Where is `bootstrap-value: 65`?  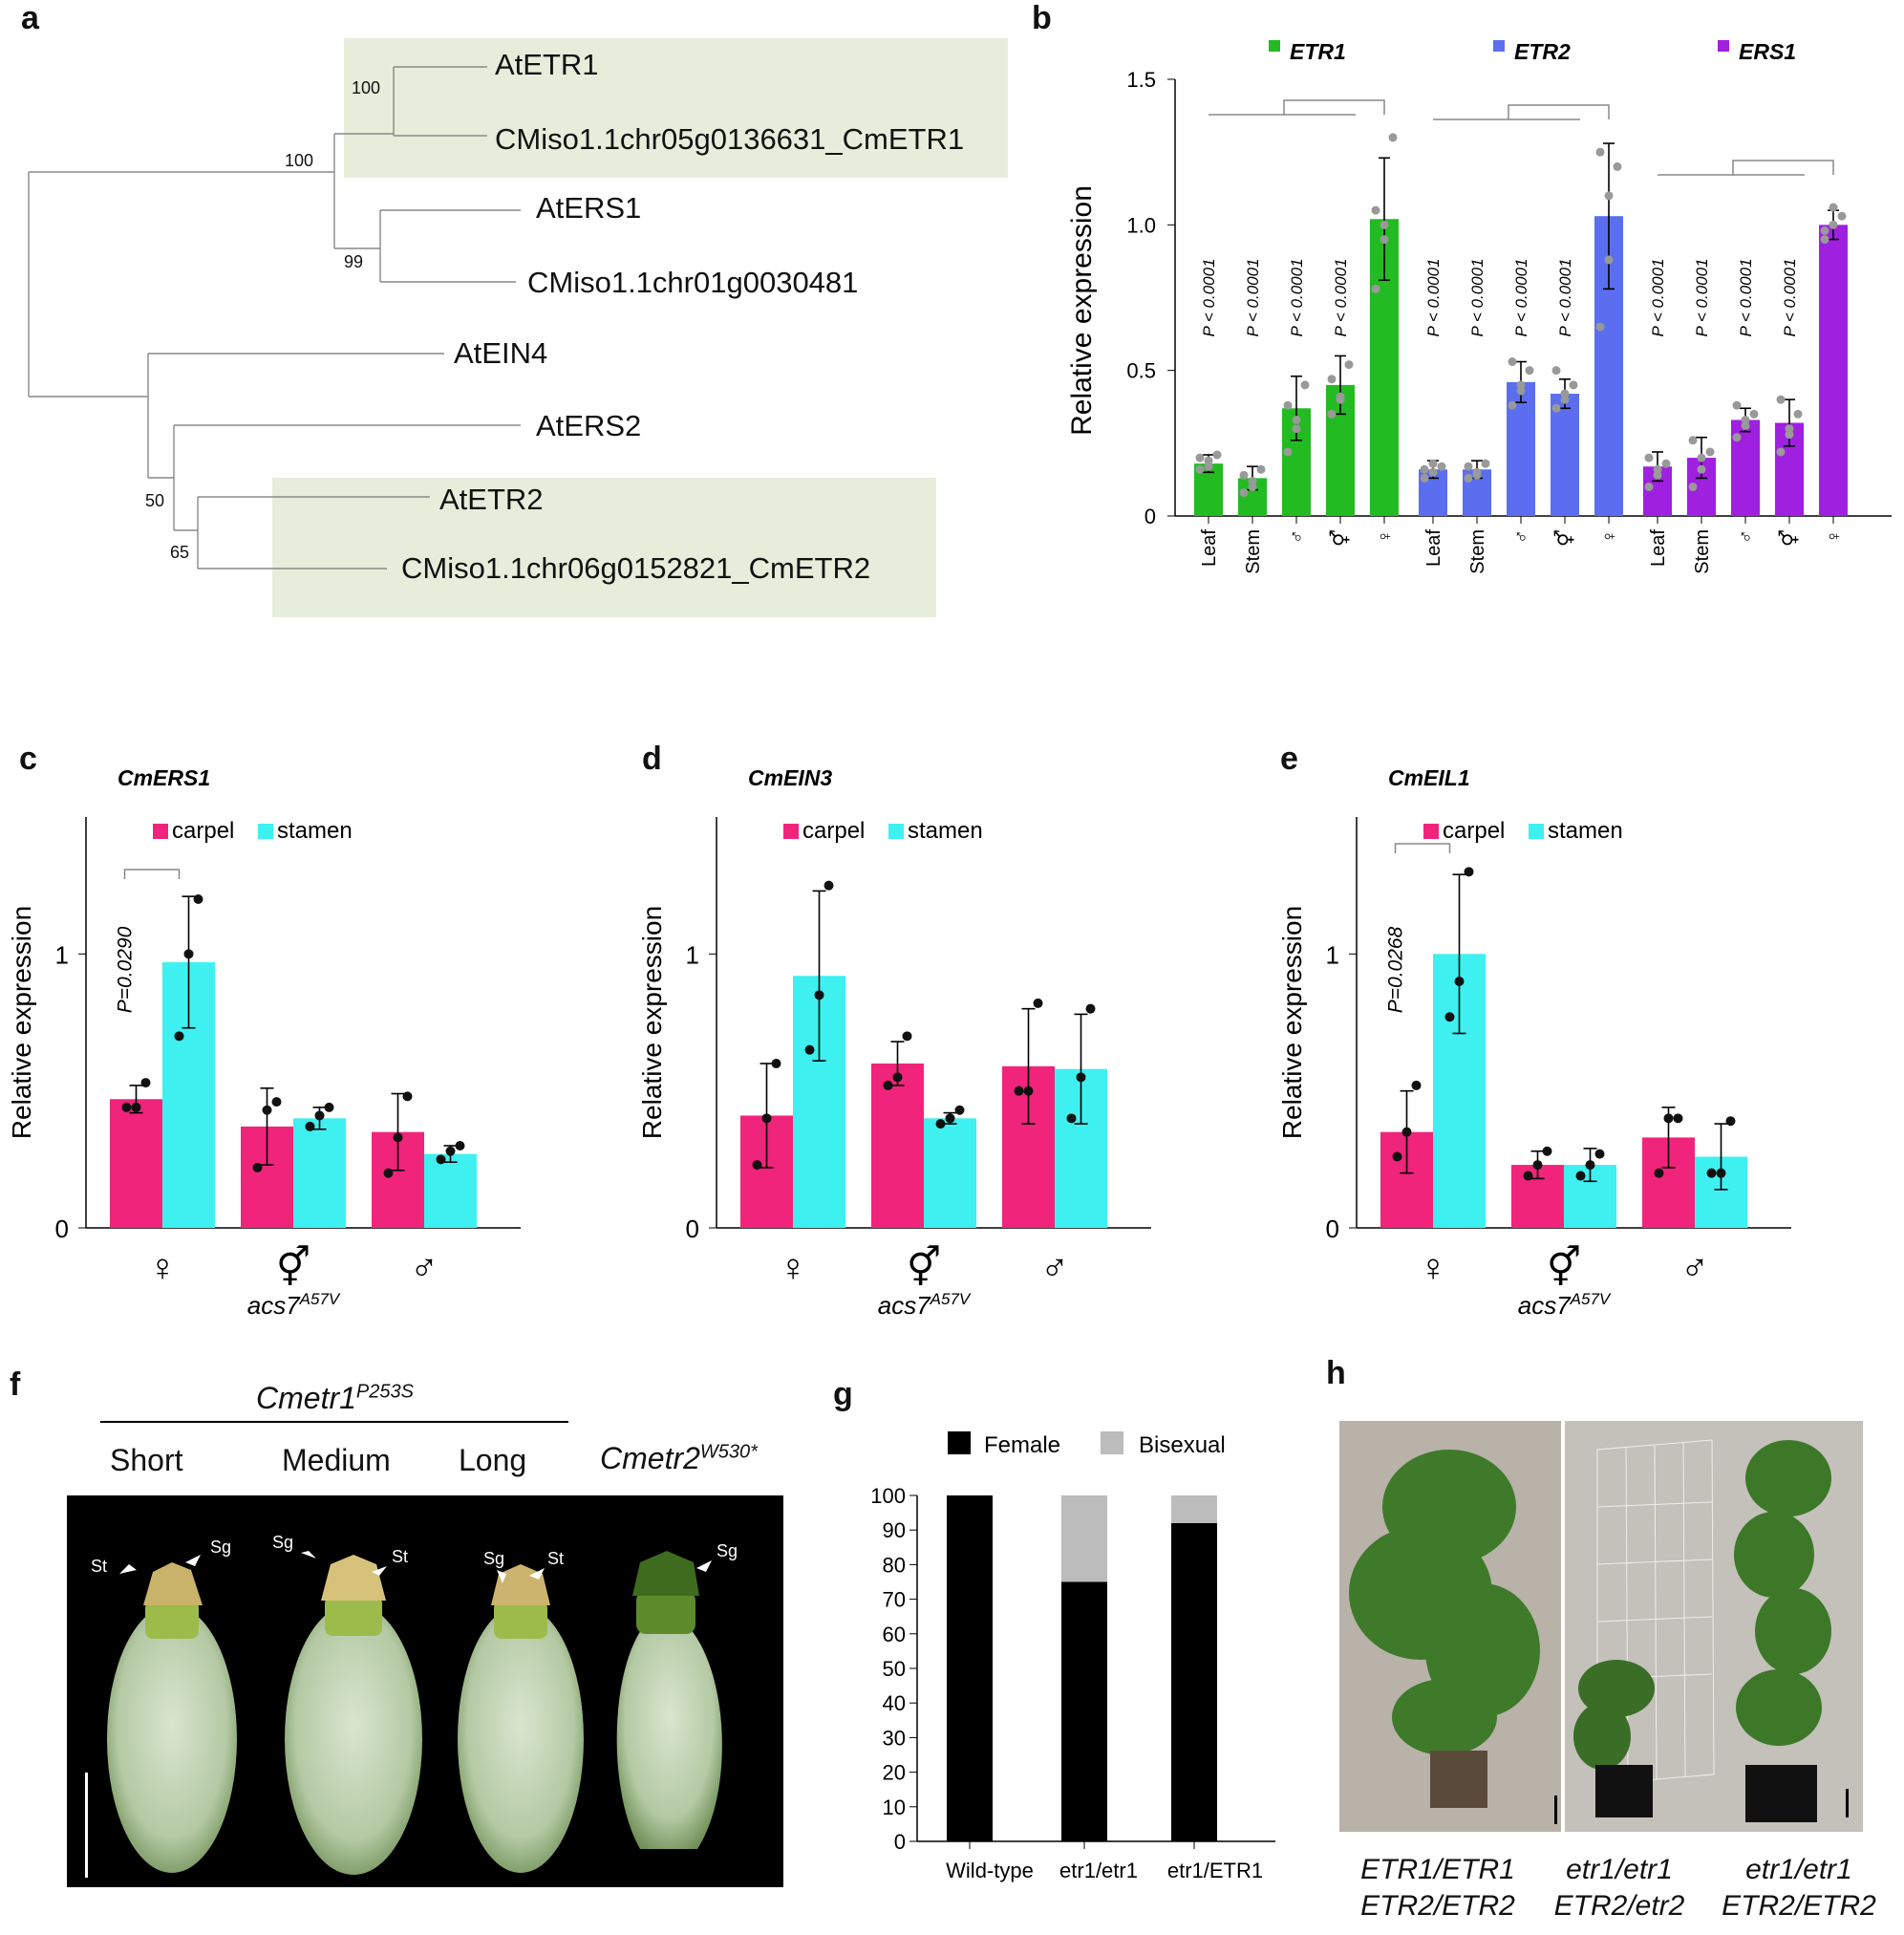
bootstrap-value: 65 is located at coordinates (180, 553).